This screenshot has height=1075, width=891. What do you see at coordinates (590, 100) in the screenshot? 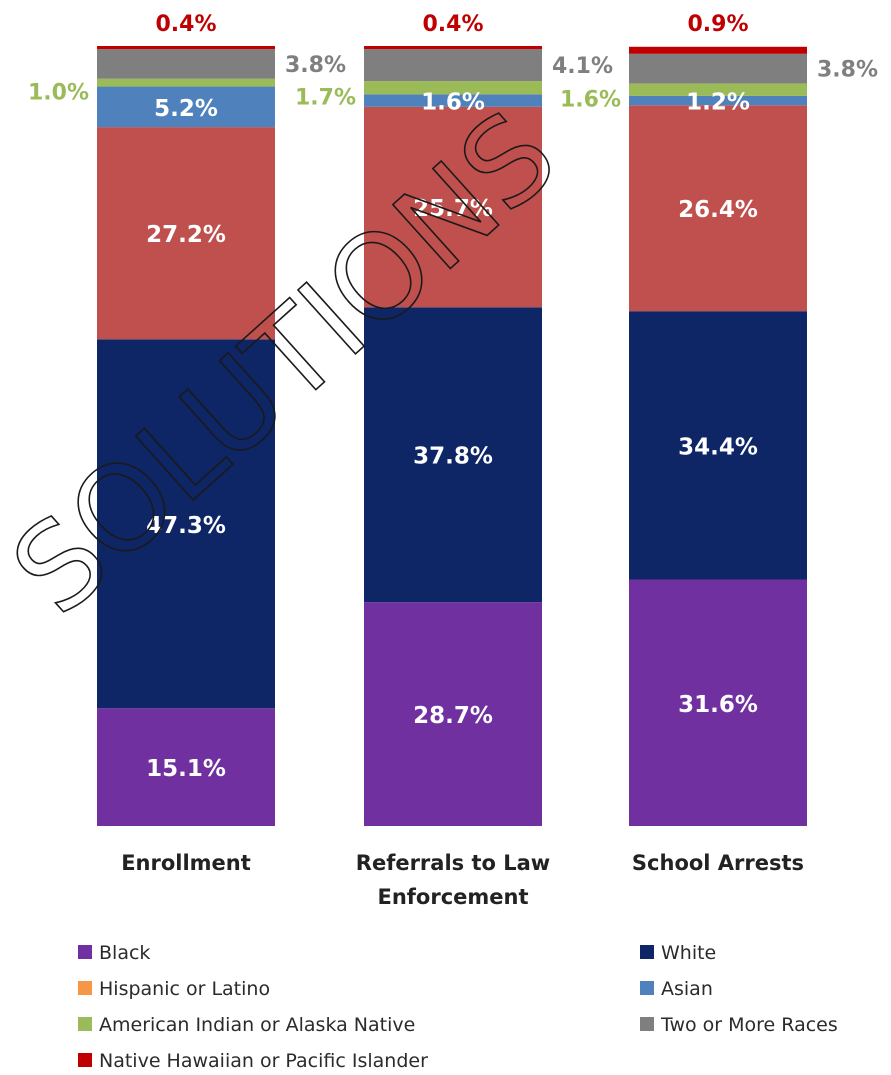
I see `data-label-american-indian-or-alaska-native-school-arrests: 1.6%` at bounding box center [590, 100].